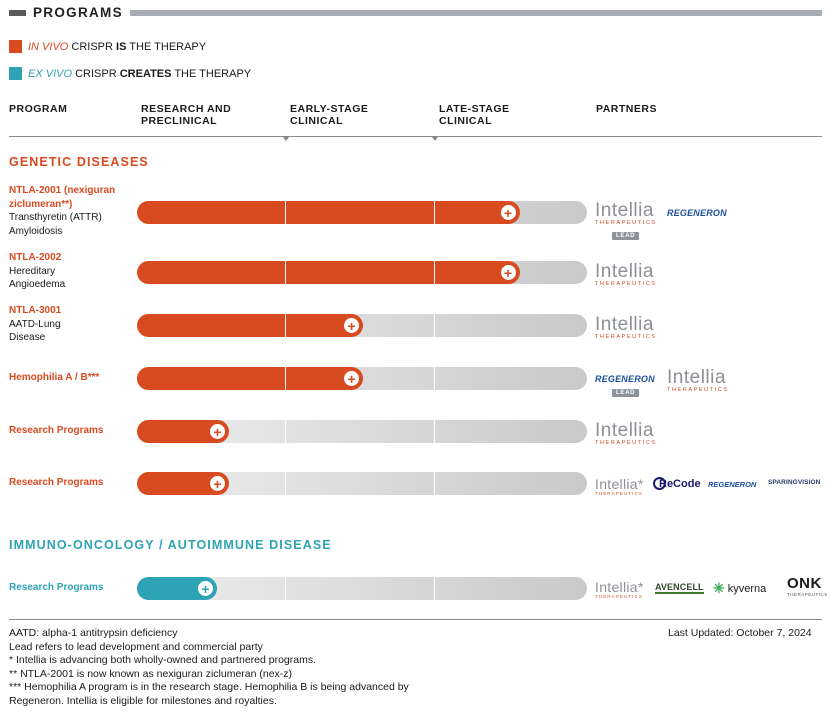 The image size is (830, 712). What do you see at coordinates (680, 483) in the screenshot?
I see `recode-wordmark: ReCode` at bounding box center [680, 483].